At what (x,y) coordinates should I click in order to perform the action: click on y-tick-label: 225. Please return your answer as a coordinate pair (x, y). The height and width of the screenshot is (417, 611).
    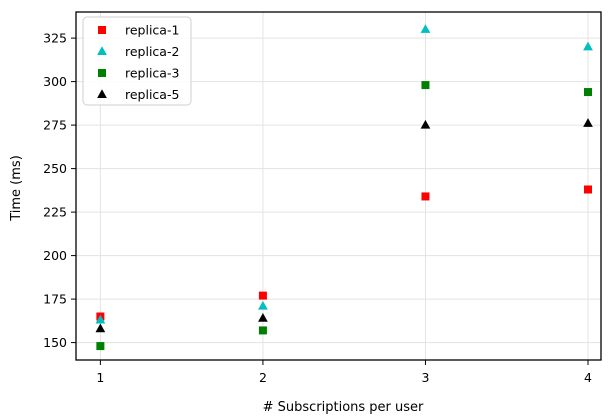
    Looking at the image, I should click on (55, 212).